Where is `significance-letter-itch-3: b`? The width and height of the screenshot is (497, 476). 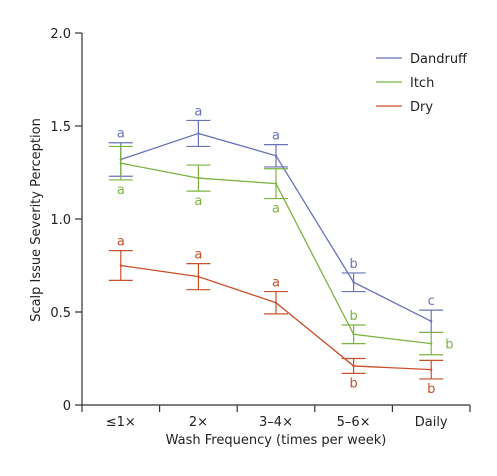 significance-letter-itch-3: b is located at coordinates (353, 316).